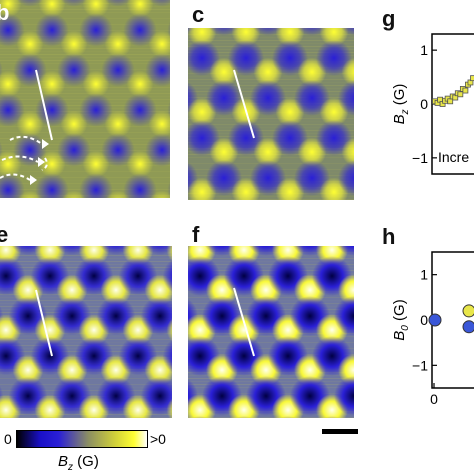  Describe the element at coordinates (432, 329) in the screenshot. I see `plot-h: 1 0 −1 0 B0 (G)` at that location.